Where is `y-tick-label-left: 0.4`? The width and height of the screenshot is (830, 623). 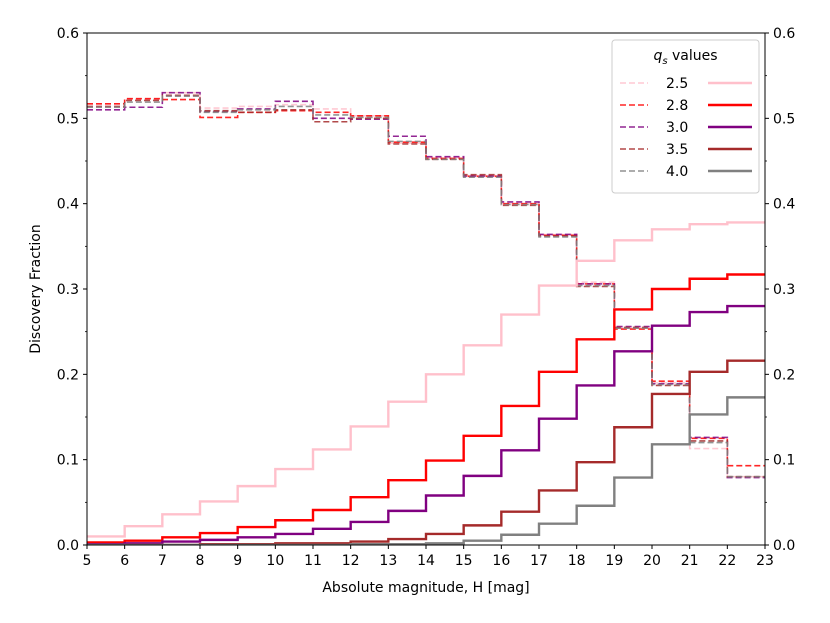 y-tick-label-left: 0.4 is located at coordinates (68, 205).